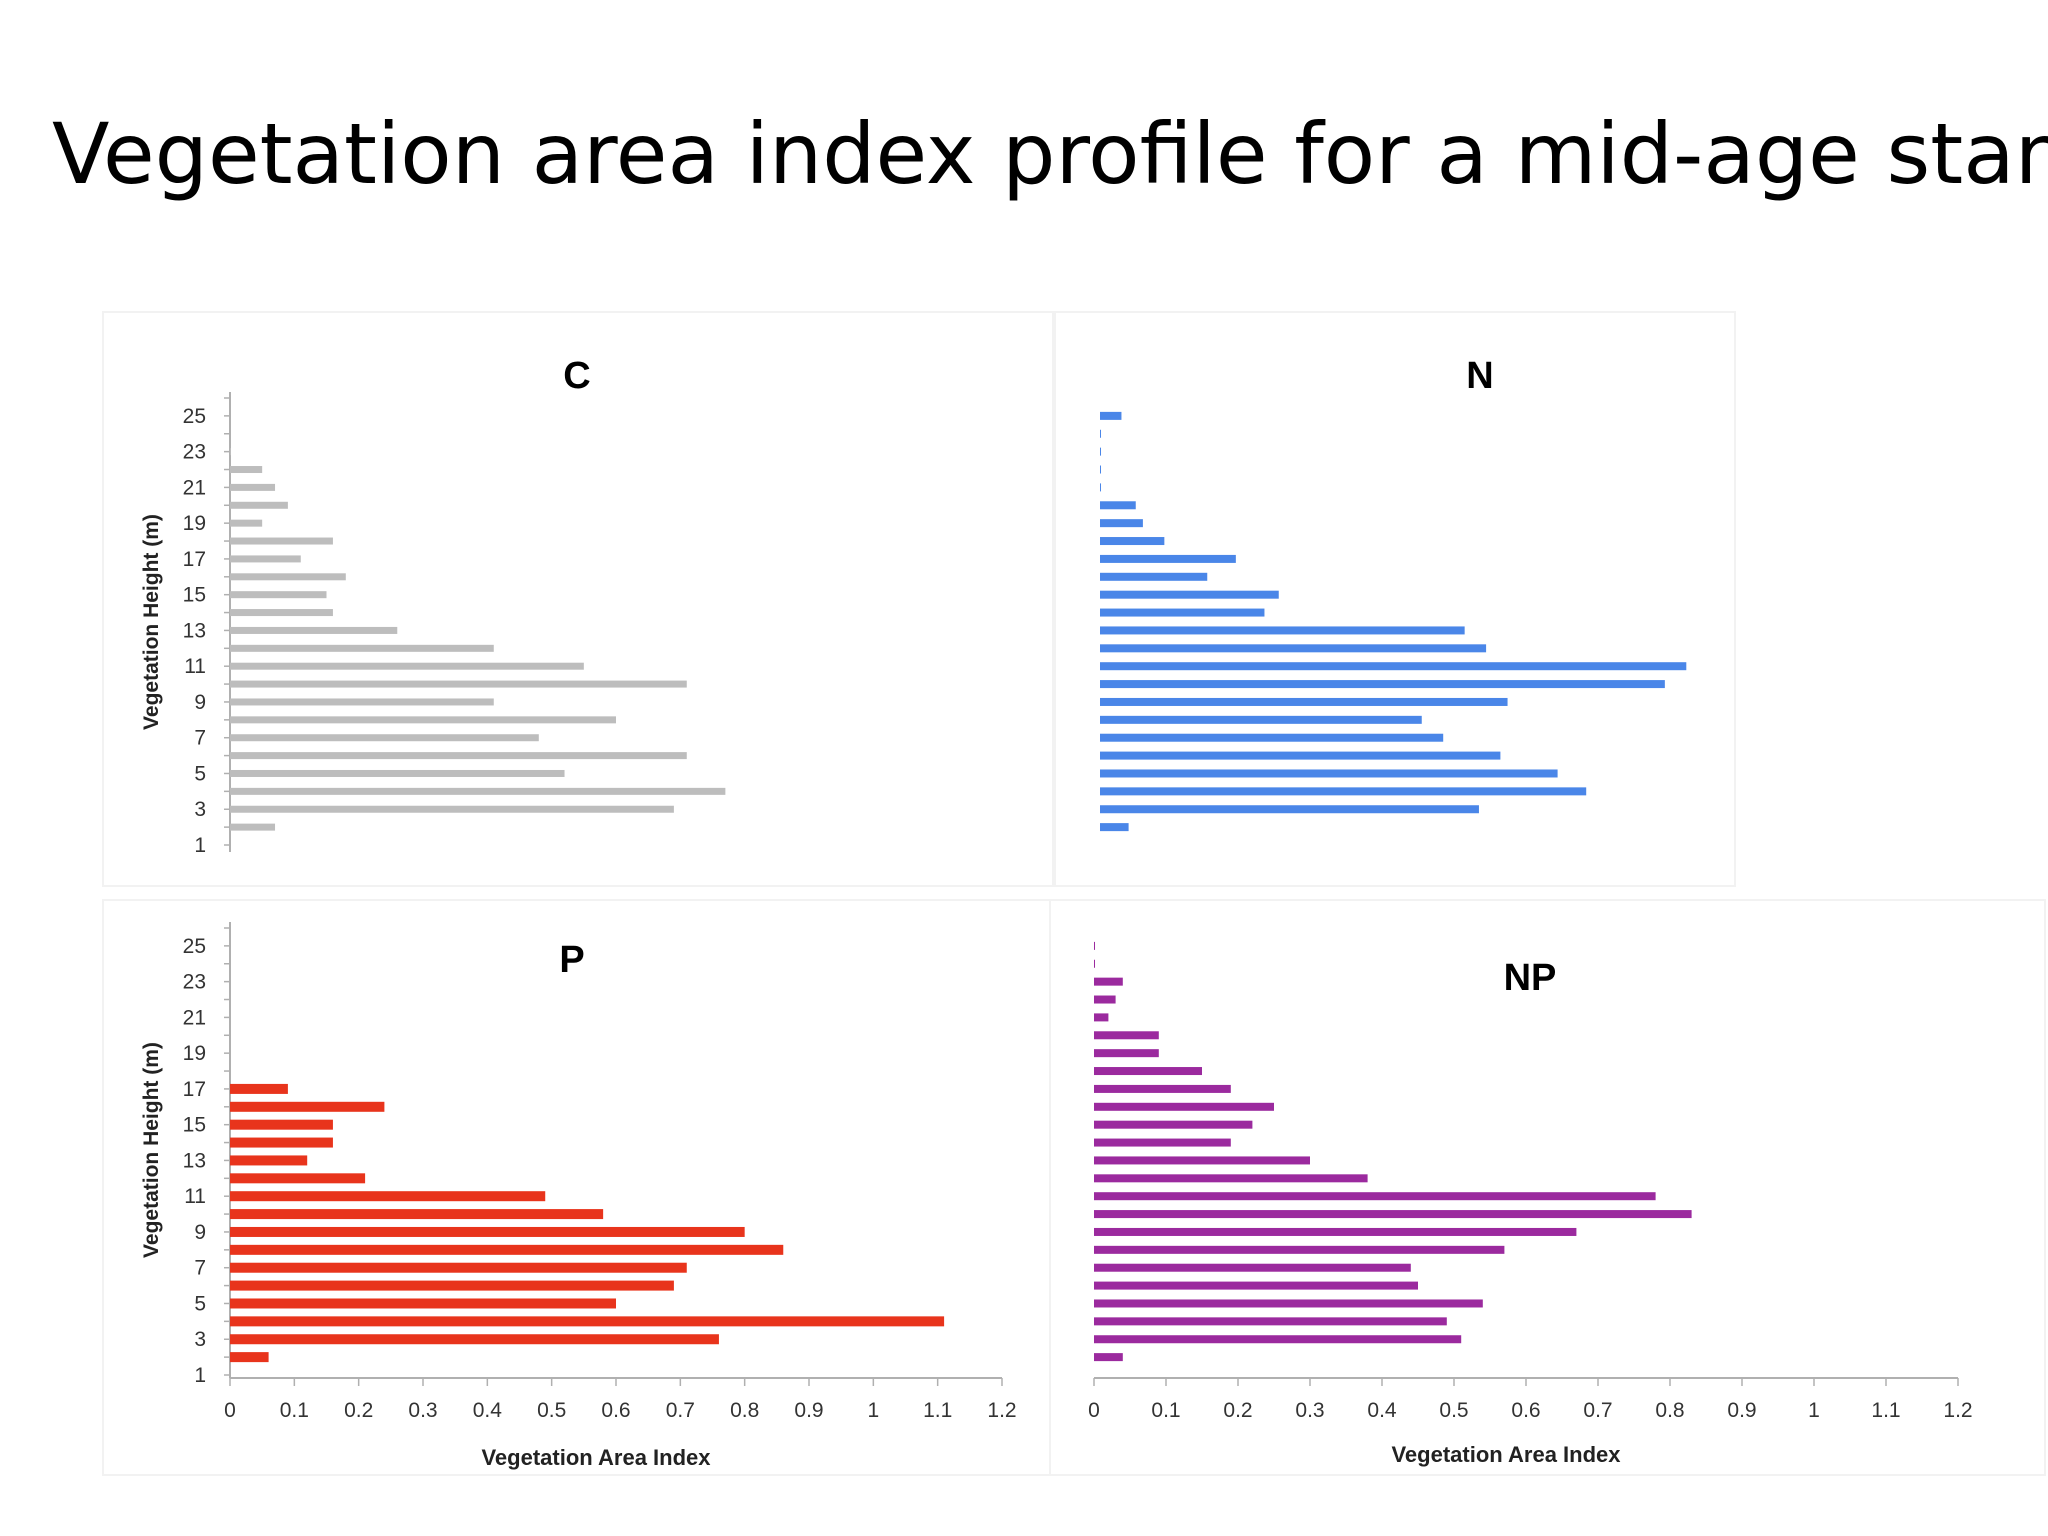 This screenshot has width=2048, height=1536. I want to click on x-tick-label: 0.3, so click(1309, 1410).